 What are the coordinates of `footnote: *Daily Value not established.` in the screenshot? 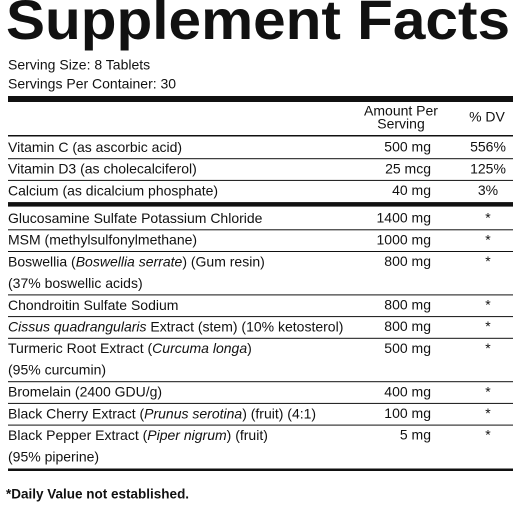 It's located at (97, 494).